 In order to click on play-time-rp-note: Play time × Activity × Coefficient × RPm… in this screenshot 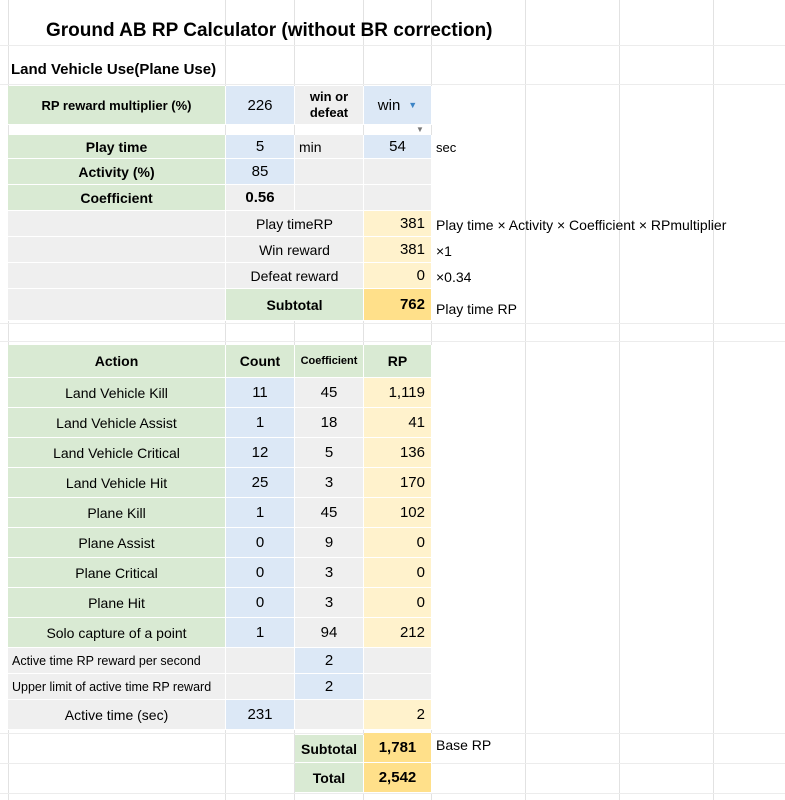, I will do `click(581, 225)`.